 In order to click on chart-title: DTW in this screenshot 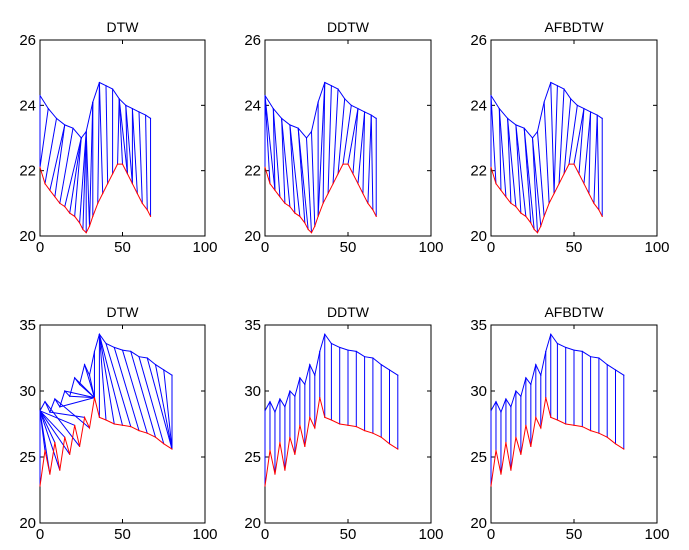, I will do `click(123, 27)`.